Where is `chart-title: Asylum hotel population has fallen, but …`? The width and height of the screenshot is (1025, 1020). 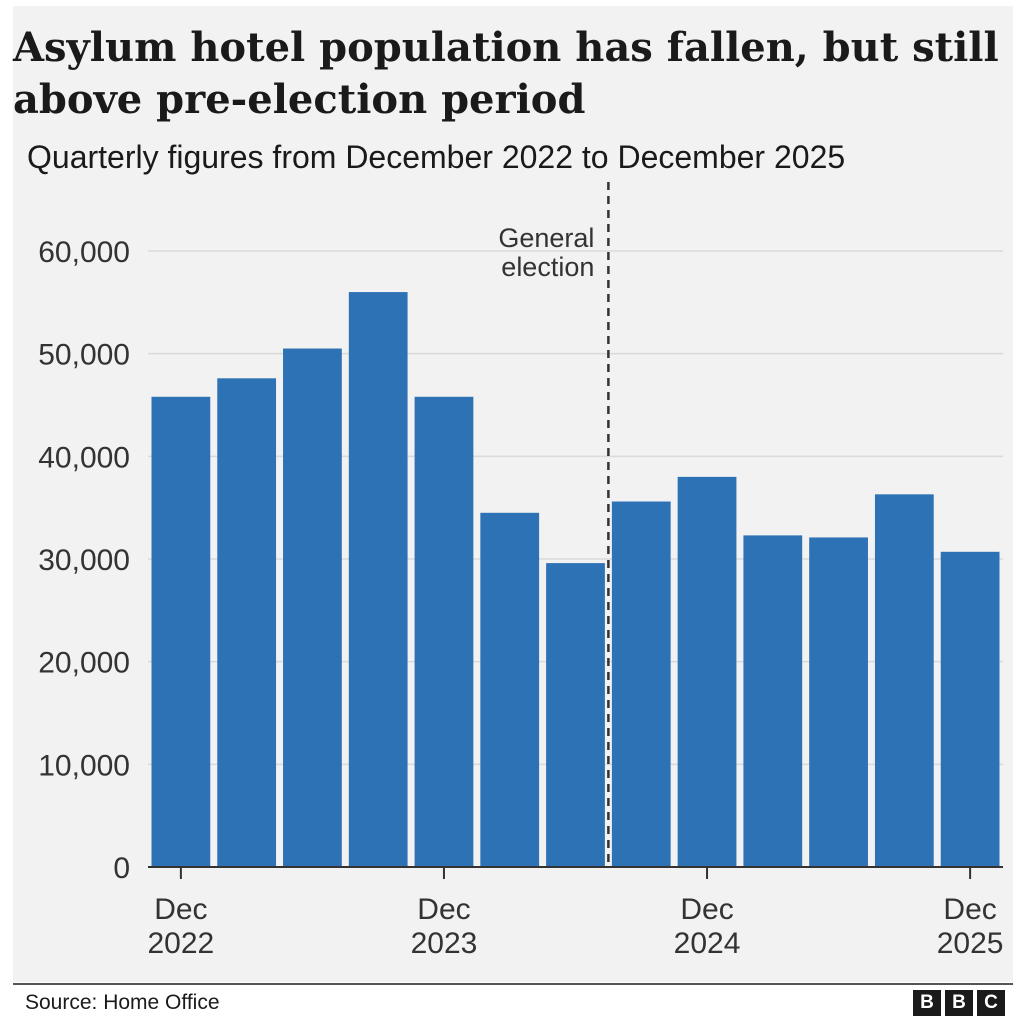 chart-title: Asylum hotel population has fallen, but … is located at coordinates (506, 73).